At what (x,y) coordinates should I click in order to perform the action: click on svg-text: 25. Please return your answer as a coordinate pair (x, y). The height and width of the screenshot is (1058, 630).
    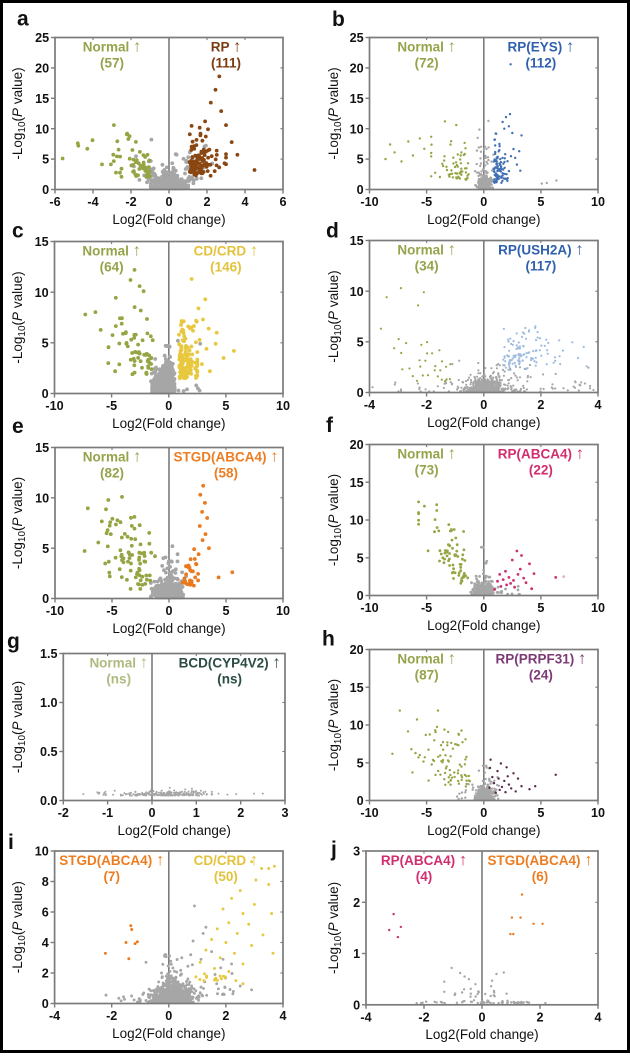
    Looking at the image, I should click on (357, 38).